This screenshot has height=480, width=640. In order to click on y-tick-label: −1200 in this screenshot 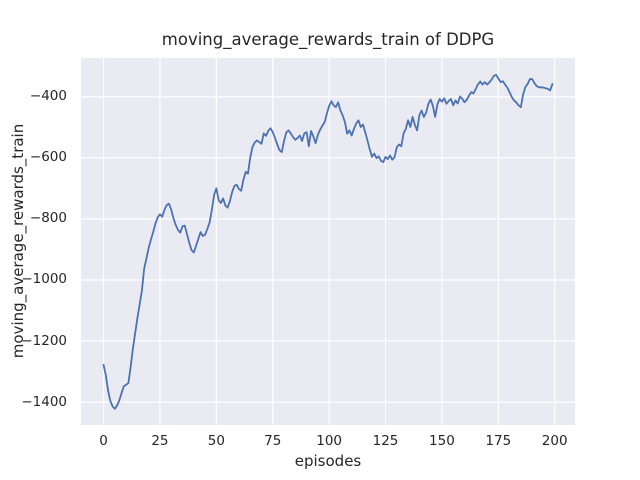, I will do `click(44, 340)`.